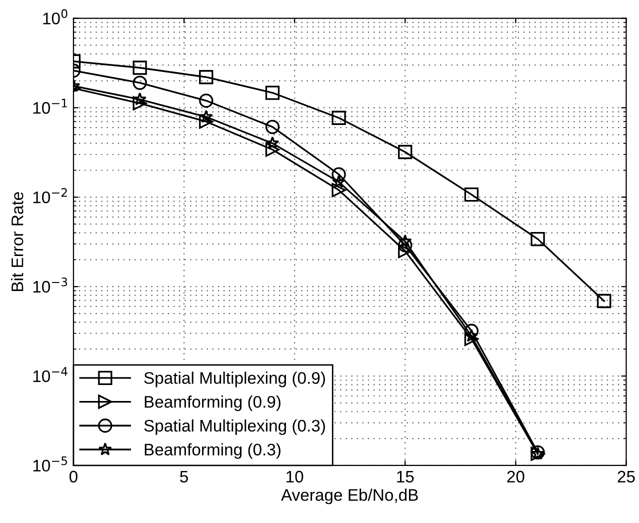 The height and width of the screenshot is (523, 639). Describe the element at coordinates (17, 241) in the screenshot. I see `y-axis-title: Bit Error Rate` at that location.